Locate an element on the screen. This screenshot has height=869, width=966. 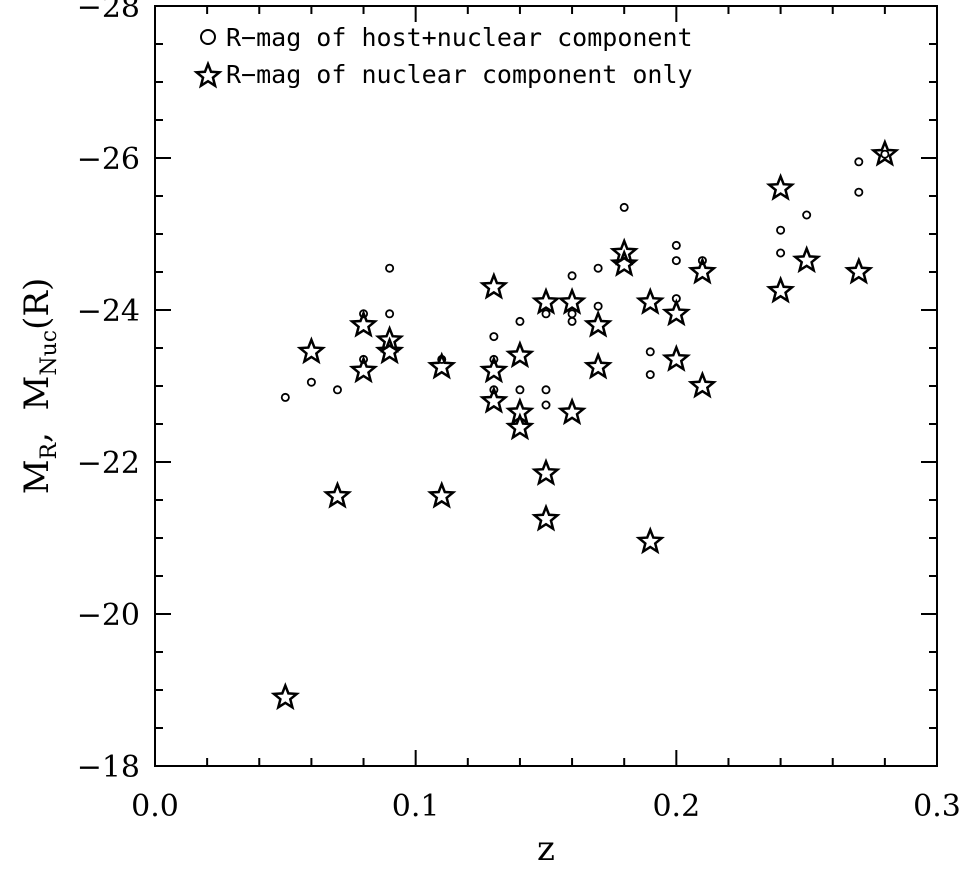
y-axis-title-sub2: Nuc is located at coordinates (49, 353).